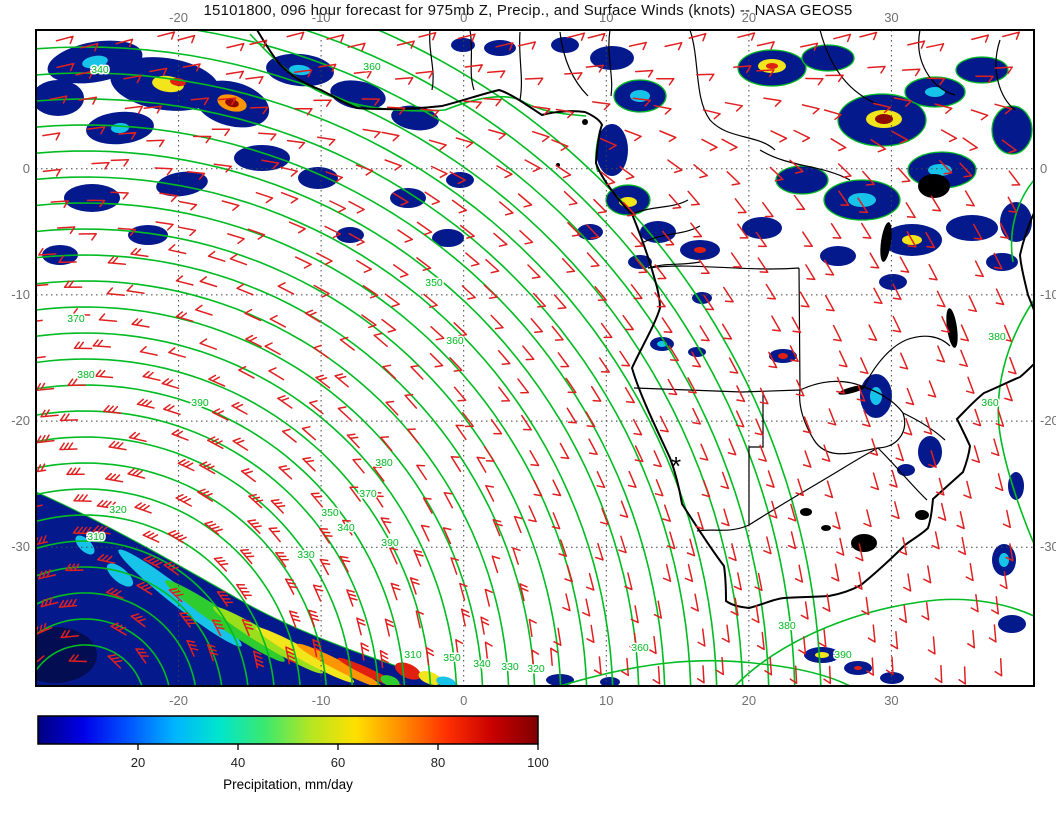 This screenshot has height=816, width=1056. What do you see at coordinates (922, 515) in the screenshot?
I see `swaziland-outline` at bounding box center [922, 515].